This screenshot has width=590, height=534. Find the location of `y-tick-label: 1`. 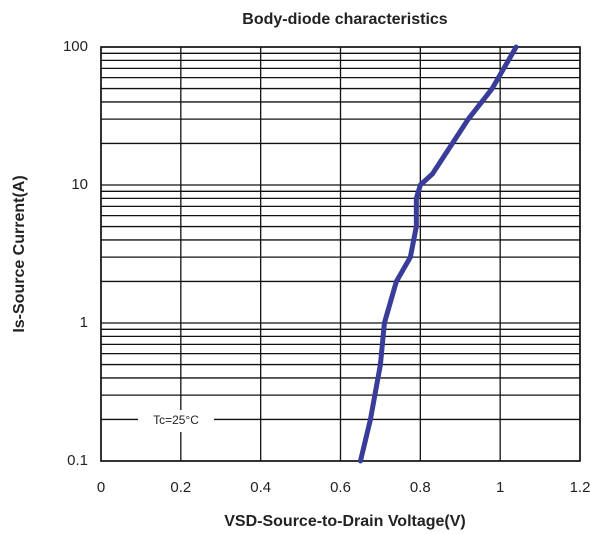

y-tick-label: 1 is located at coordinates (84, 322).